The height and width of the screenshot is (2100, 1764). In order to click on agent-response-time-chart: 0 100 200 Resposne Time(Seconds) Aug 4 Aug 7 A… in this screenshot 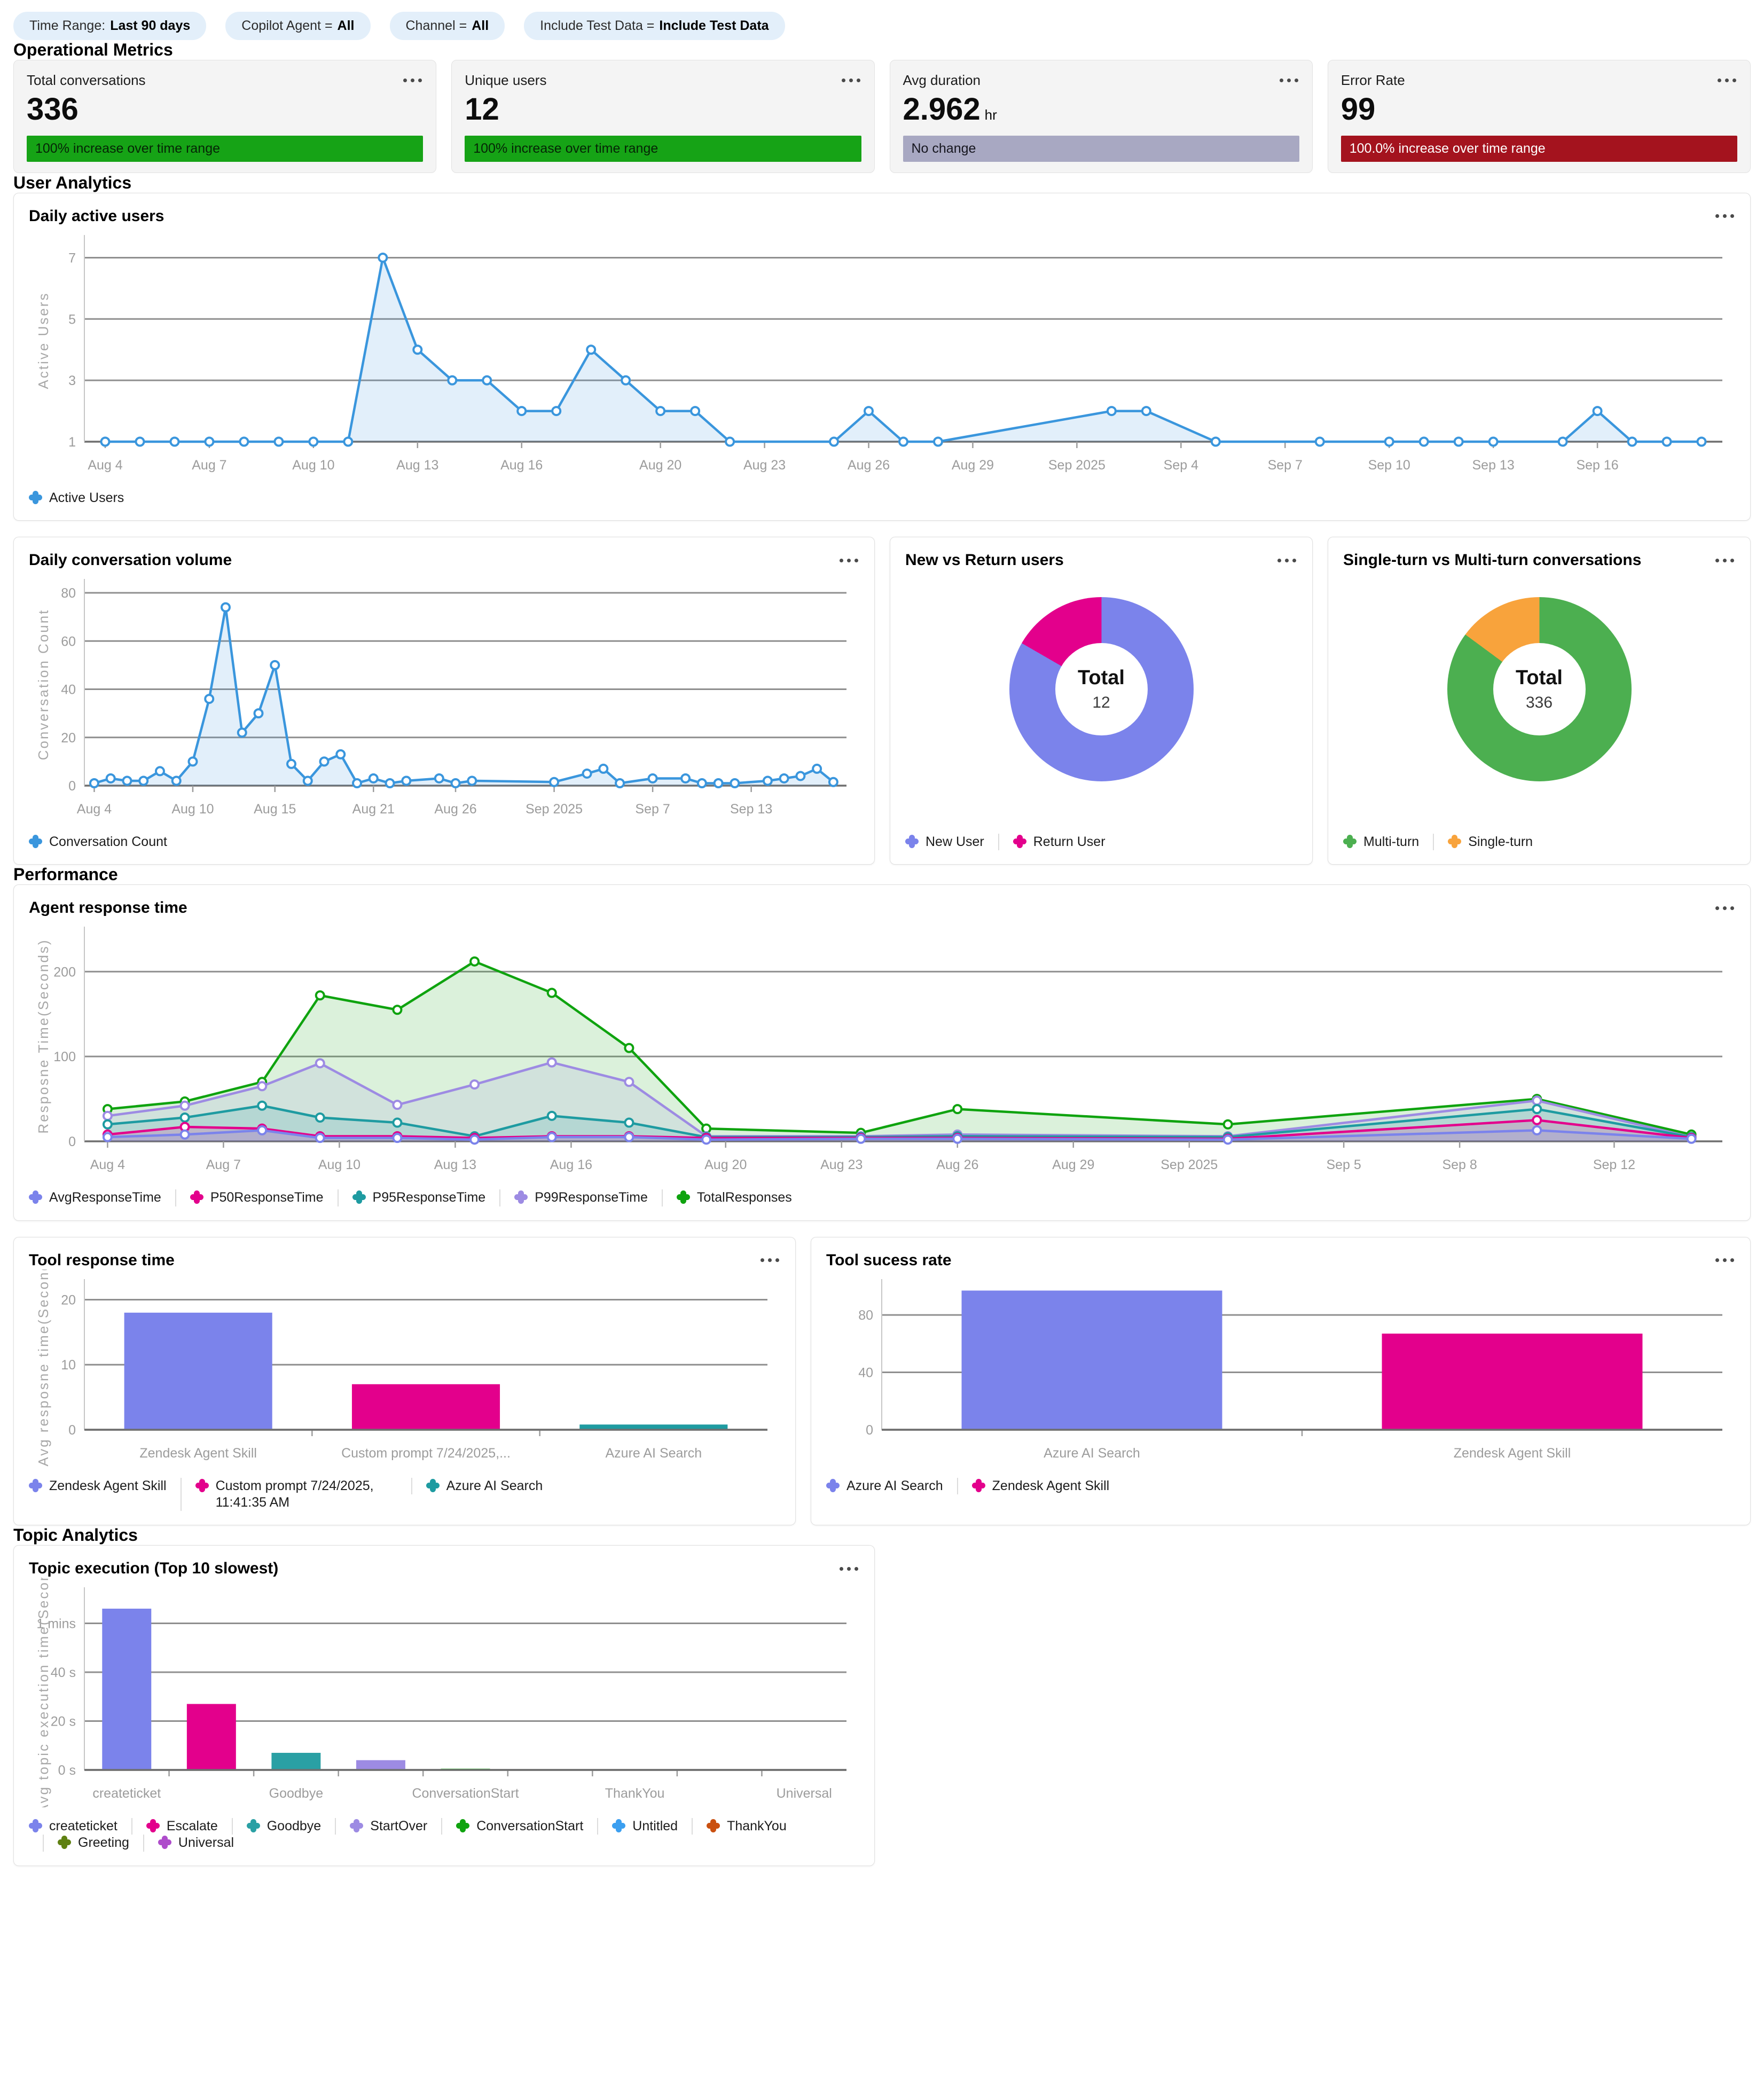, I will do `click(882, 1048)`.